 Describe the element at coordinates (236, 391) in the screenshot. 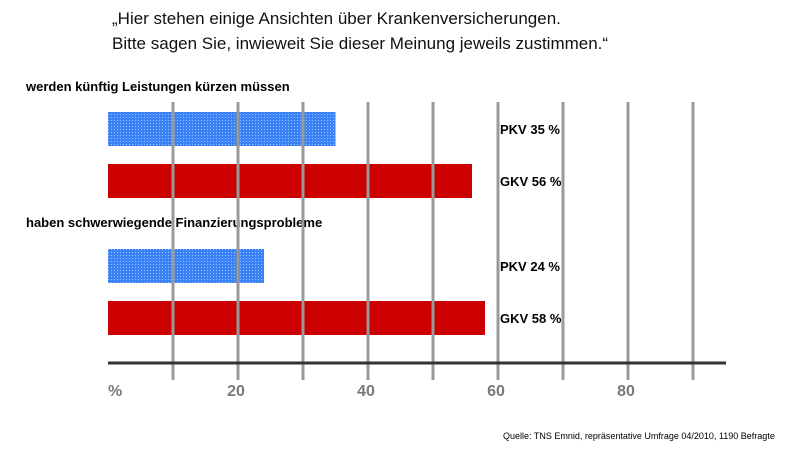

I see `x-tick-label-1: 20` at that location.